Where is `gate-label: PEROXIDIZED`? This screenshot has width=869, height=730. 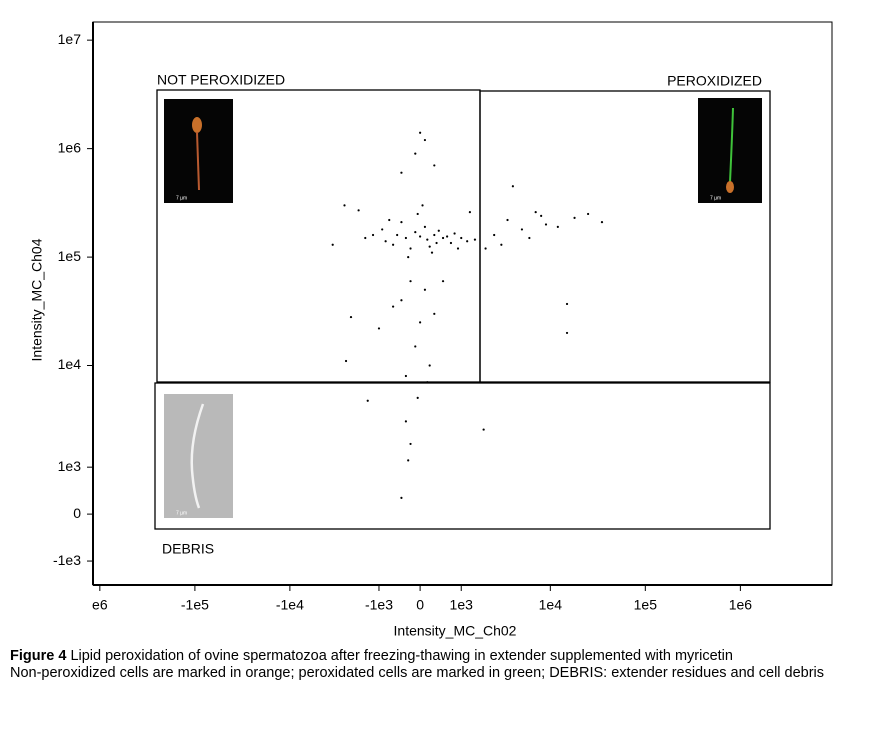
gate-label: PEROXIDIZED is located at coordinates (714, 81).